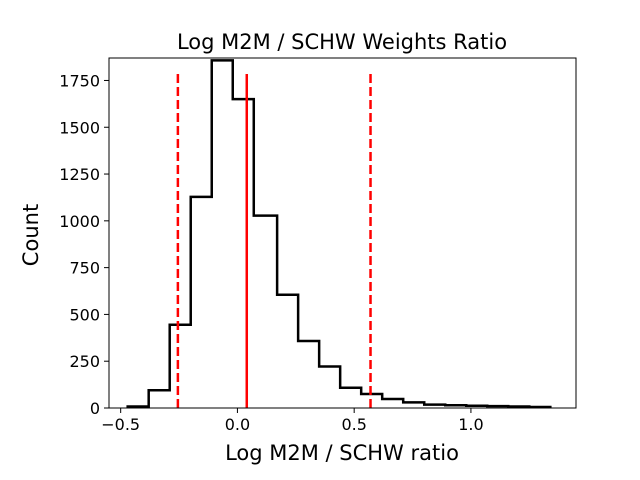 This screenshot has height=480, width=640. What do you see at coordinates (84, 268) in the screenshot?
I see `y-tick-label: 750` at bounding box center [84, 268].